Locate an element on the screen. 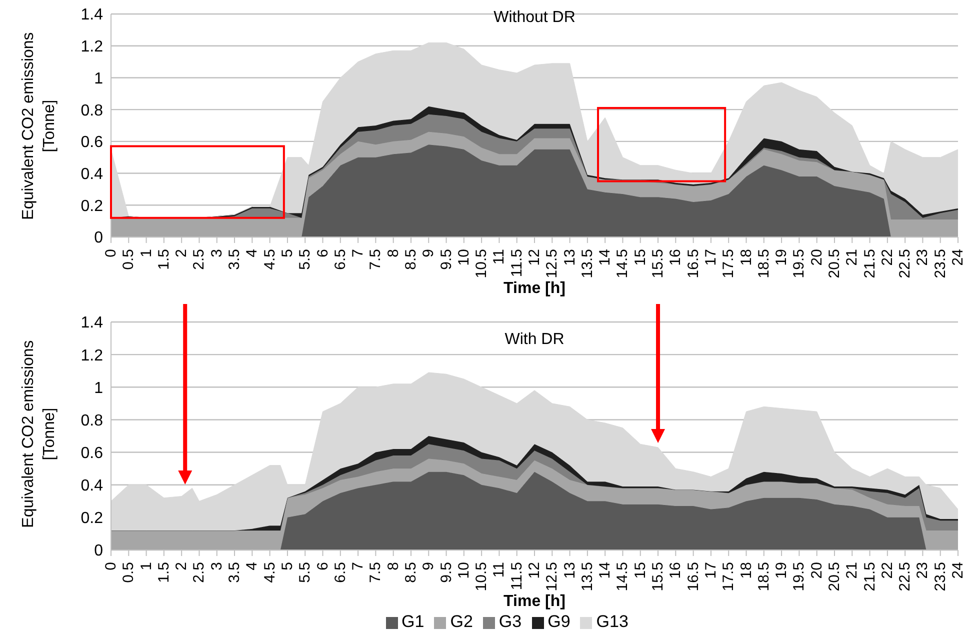 This screenshot has height=642, width=968. x-tick-label: 4.5 is located at coordinates (269, 572).